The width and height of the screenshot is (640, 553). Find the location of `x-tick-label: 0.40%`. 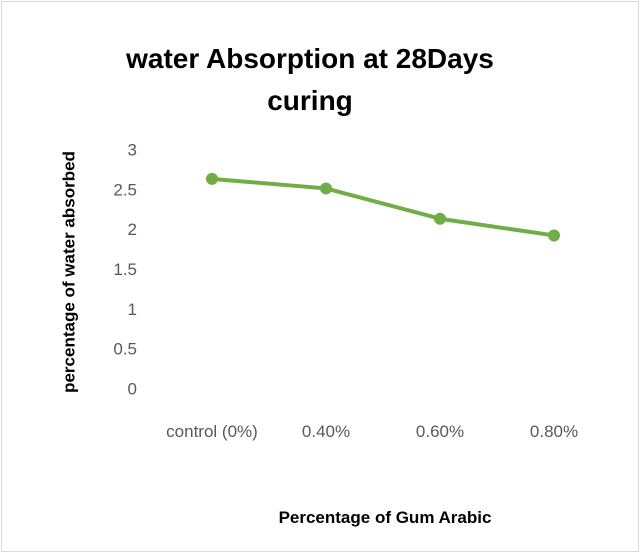

x-tick-label: 0.40% is located at coordinates (326, 431).